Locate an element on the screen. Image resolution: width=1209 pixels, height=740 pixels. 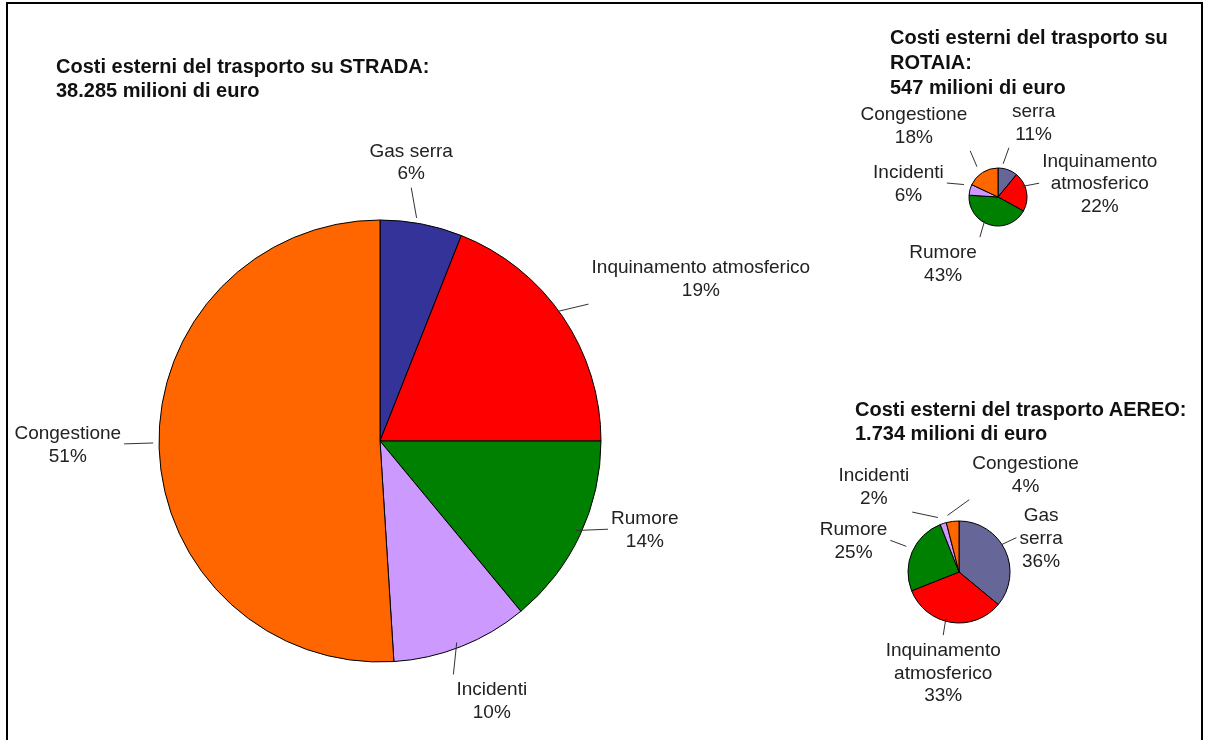
chart-title: Costi esterni del trasporto su STRADA: is located at coordinates (243, 66).